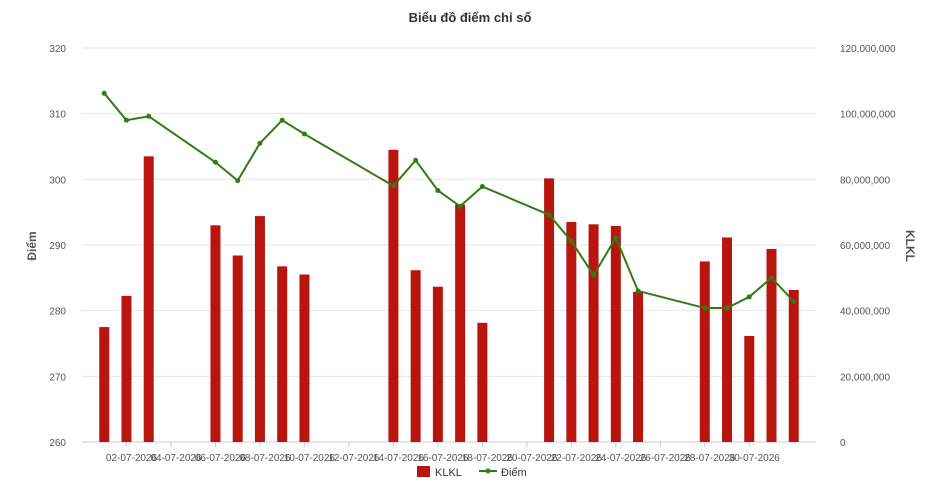 This screenshot has width=941, height=495. Describe the element at coordinates (488, 471) in the screenshot. I see `legend-diem-marker` at that location.